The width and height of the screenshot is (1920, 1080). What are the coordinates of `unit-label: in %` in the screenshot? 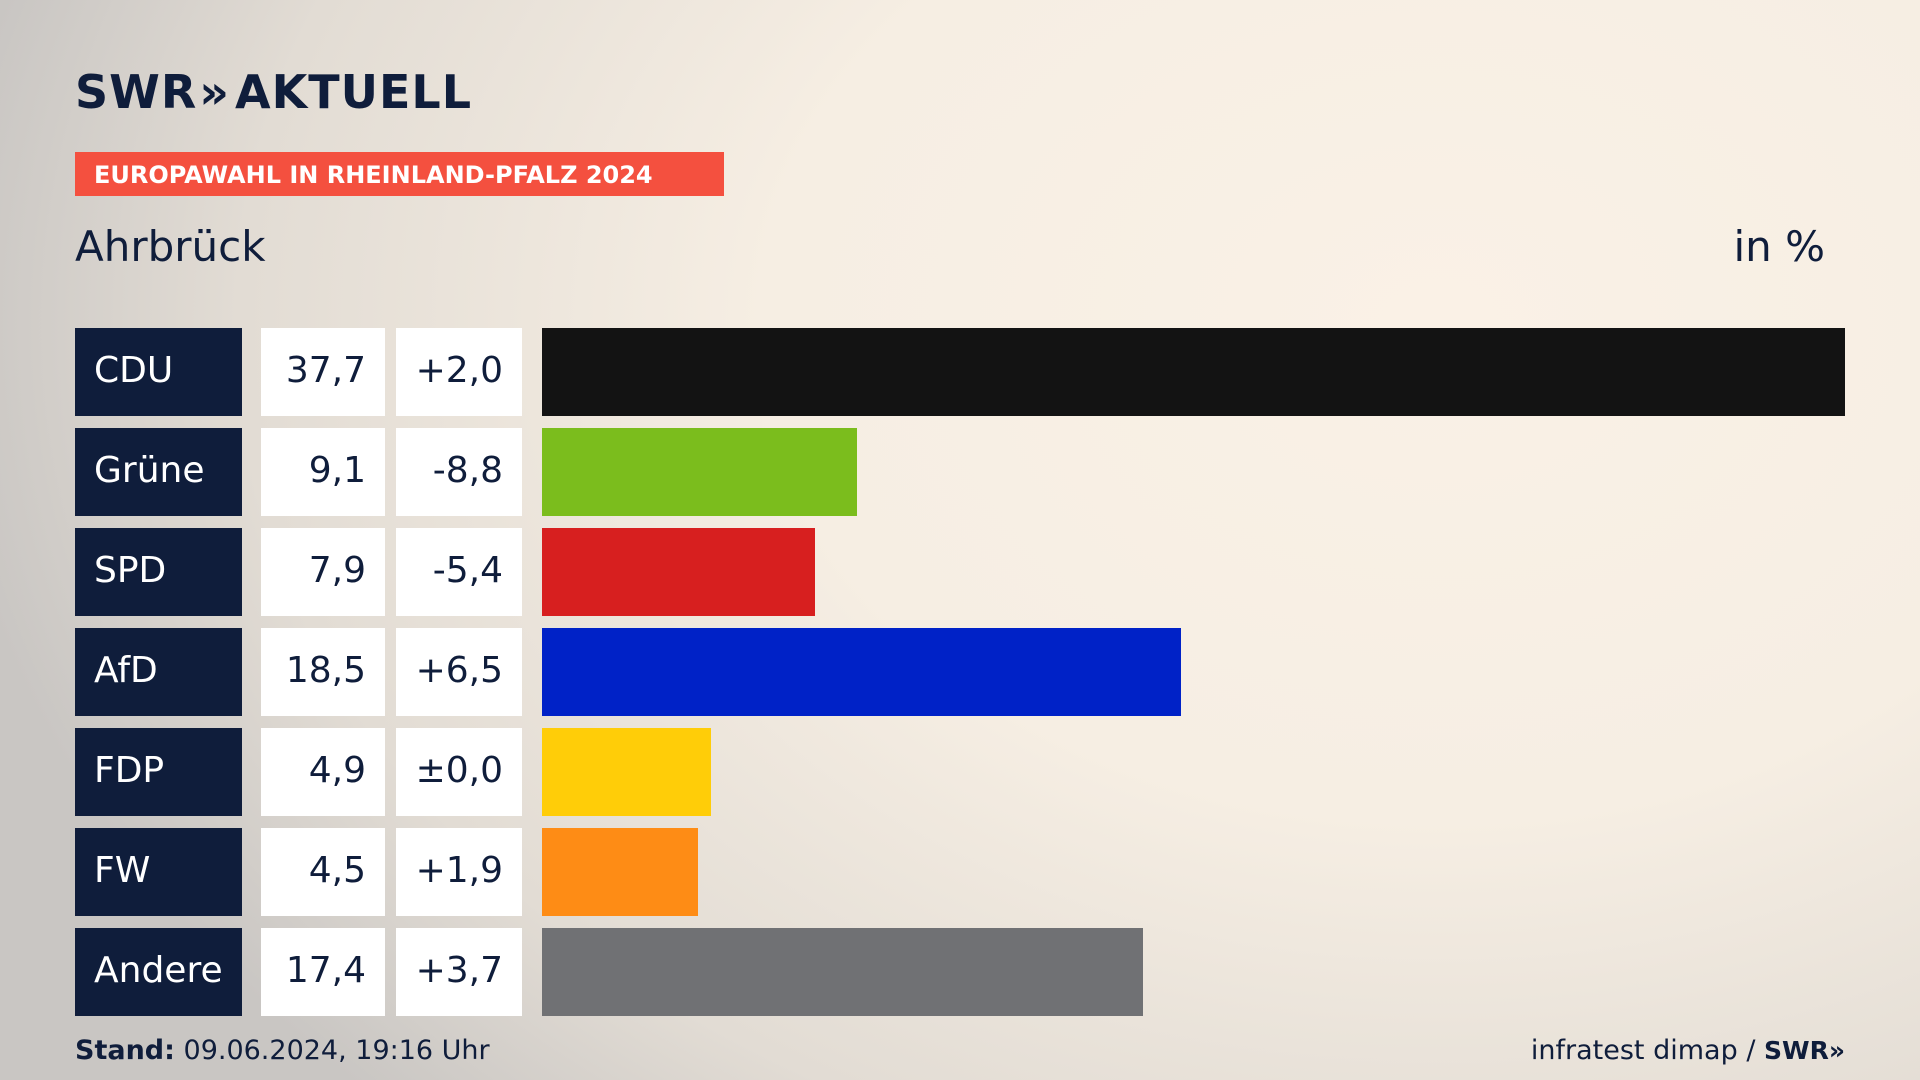 It's located at (1779, 246).